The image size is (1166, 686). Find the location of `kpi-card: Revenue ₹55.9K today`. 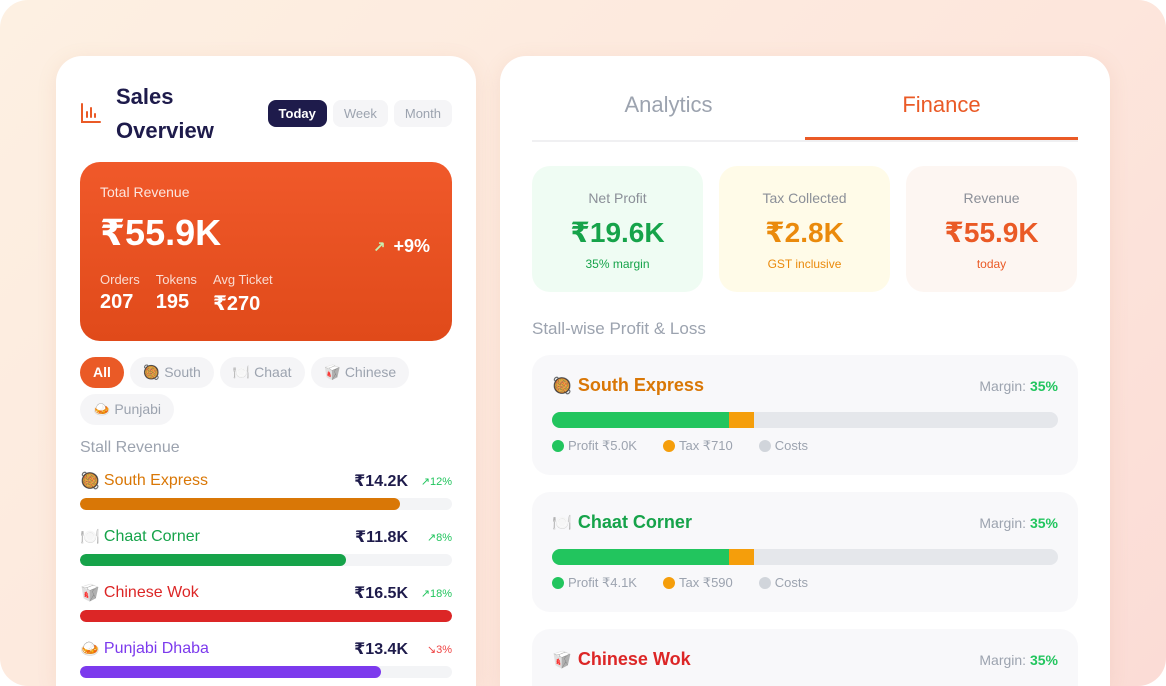

kpi-card: Revenue ₹55.9K today is located at coordinates (991, 229).